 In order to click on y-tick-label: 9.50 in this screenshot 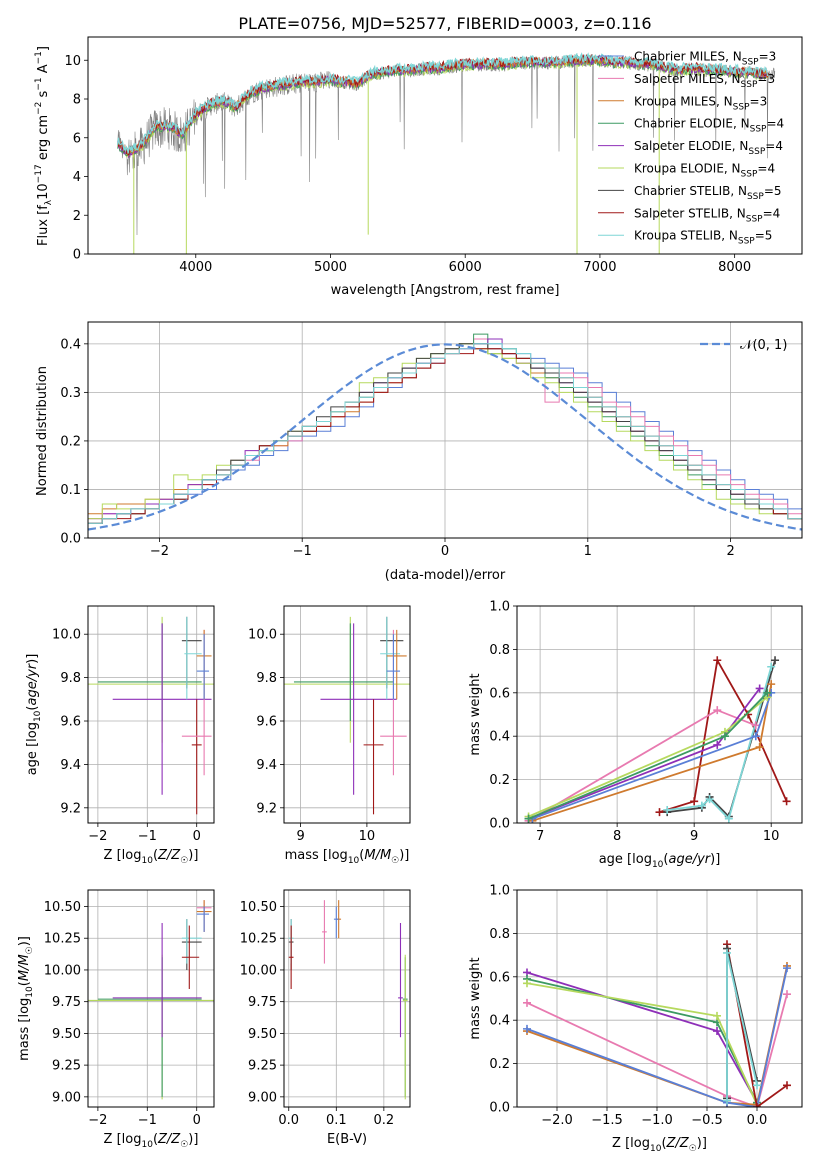, I will do `click(262, 1034)`.